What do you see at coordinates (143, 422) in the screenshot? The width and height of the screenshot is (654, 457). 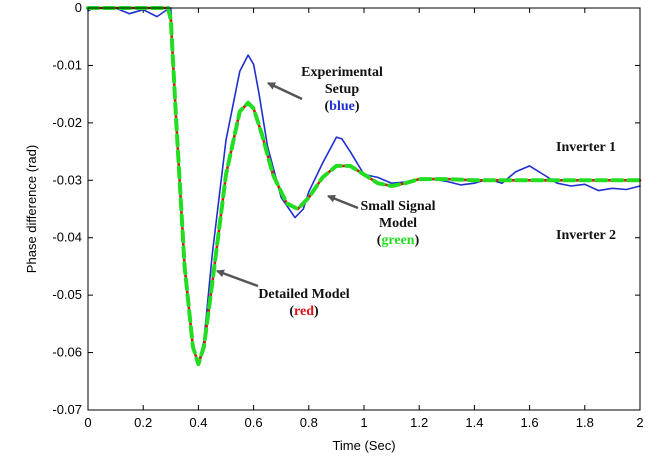 I see `x-tick-label: 0.2` at bounding box center [143, 422].